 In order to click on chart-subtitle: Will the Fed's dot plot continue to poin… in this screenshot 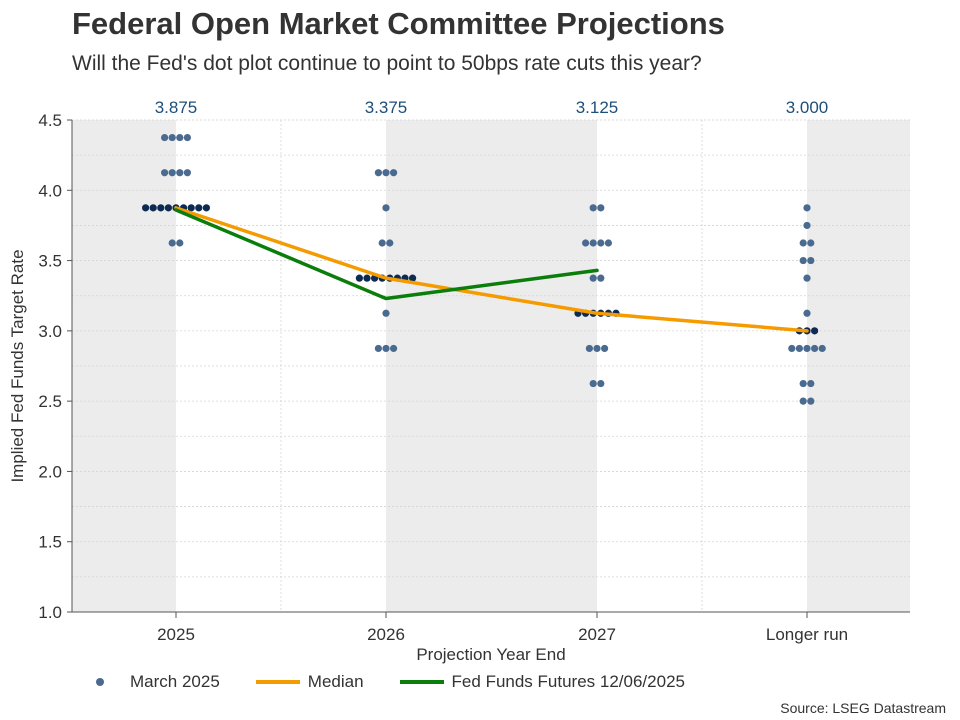, I will do `click(387, 63)`.